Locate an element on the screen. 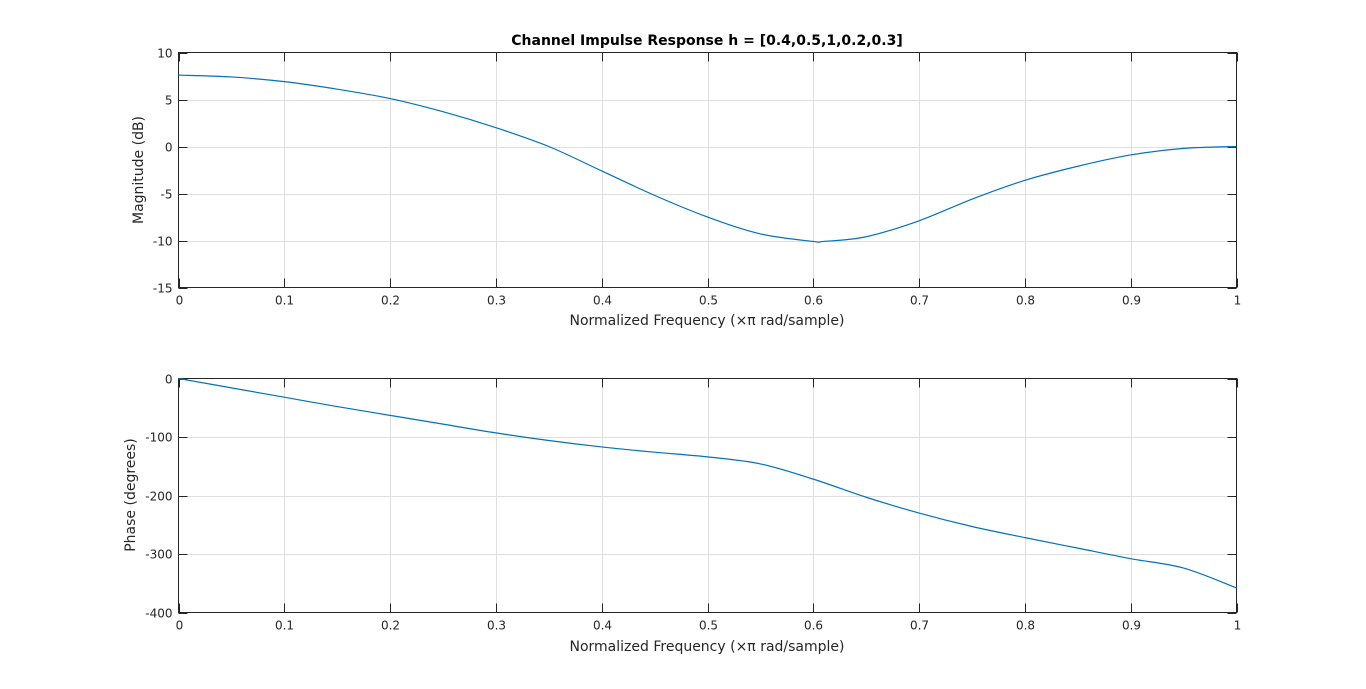 This screenshot has width=1366, height=689. magnitude-y-tick-label: 0 is located at coordinates (169, 148).